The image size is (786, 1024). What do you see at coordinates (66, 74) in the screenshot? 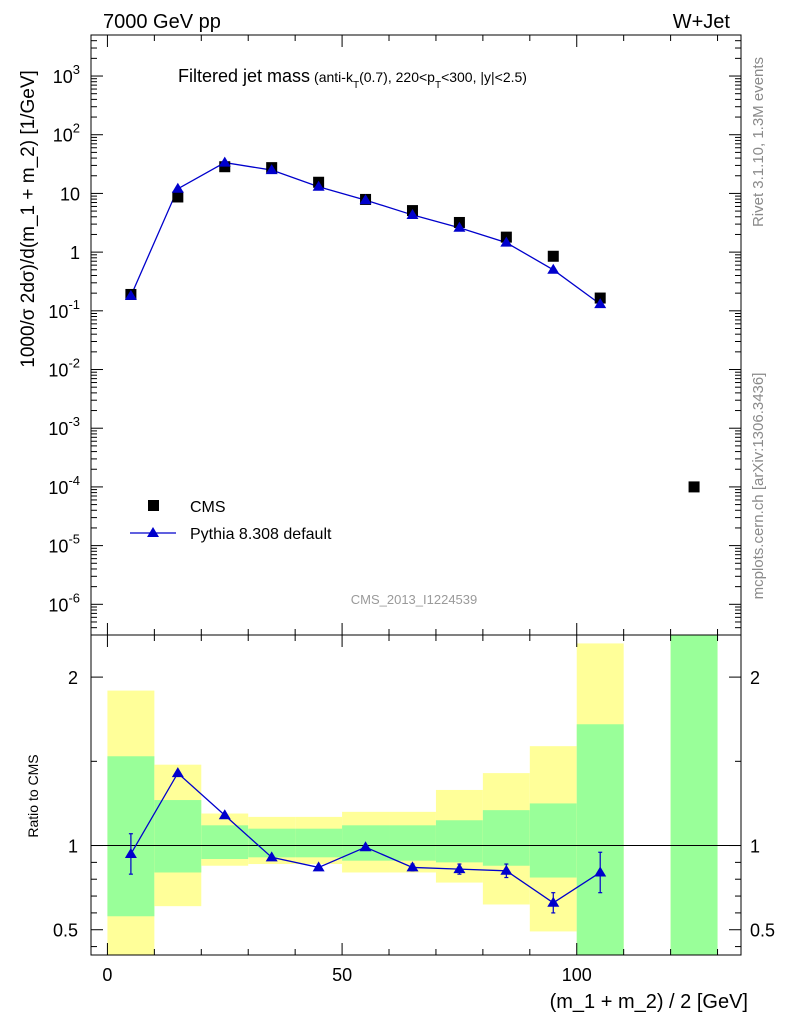
I see `y-tick-label: 10³` at bounding box center [66, 74].